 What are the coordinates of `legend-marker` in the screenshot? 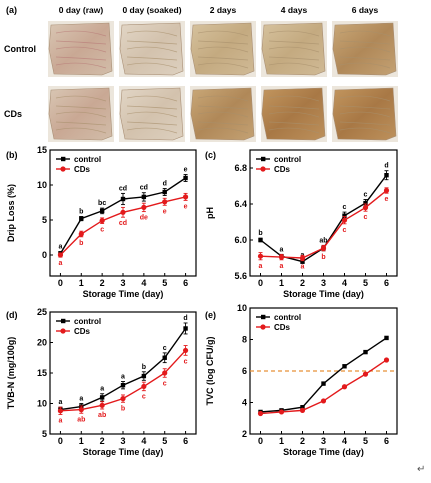 It's located at (63, 169).